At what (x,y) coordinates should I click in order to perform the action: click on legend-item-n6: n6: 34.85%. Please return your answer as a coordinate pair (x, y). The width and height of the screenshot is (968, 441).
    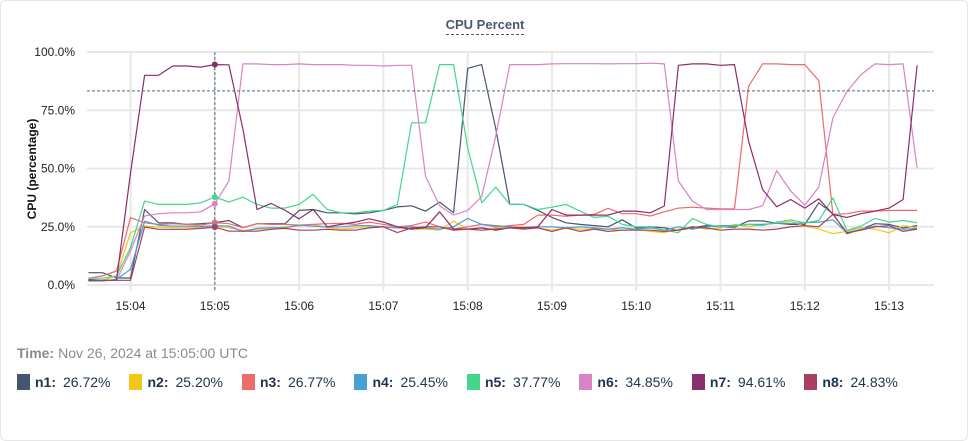
    Looking at the image, I should click on (626, 382).